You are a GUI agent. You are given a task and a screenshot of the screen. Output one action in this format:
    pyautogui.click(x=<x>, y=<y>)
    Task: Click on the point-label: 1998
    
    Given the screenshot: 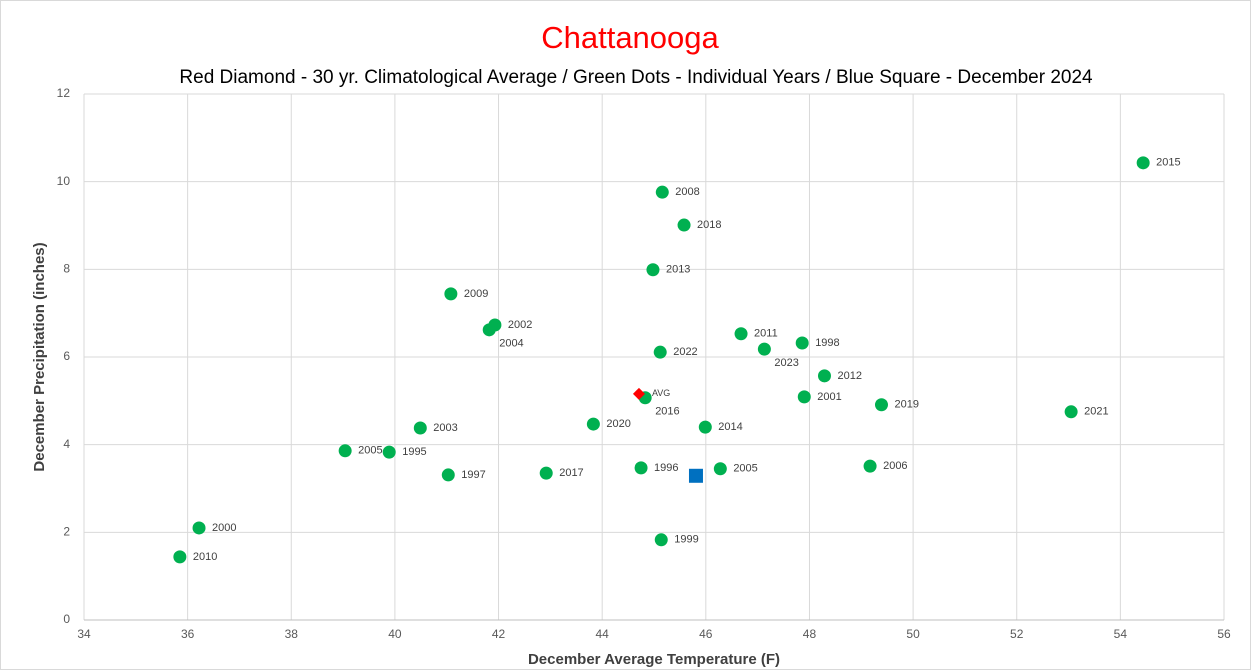 What is the action you would take?
    pyautogui.click(x=827, y=343)
    